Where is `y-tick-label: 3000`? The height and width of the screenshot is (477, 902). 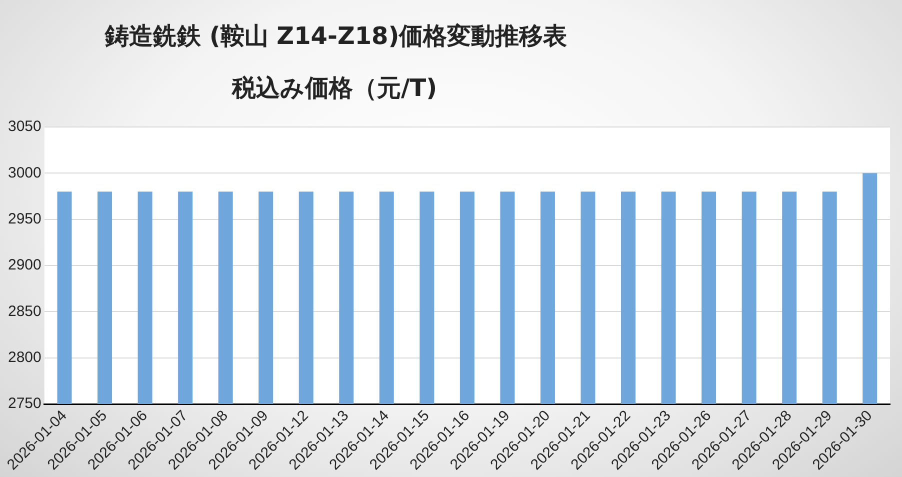 y-tick-label: 3000 is located at coordinates (25, 173).